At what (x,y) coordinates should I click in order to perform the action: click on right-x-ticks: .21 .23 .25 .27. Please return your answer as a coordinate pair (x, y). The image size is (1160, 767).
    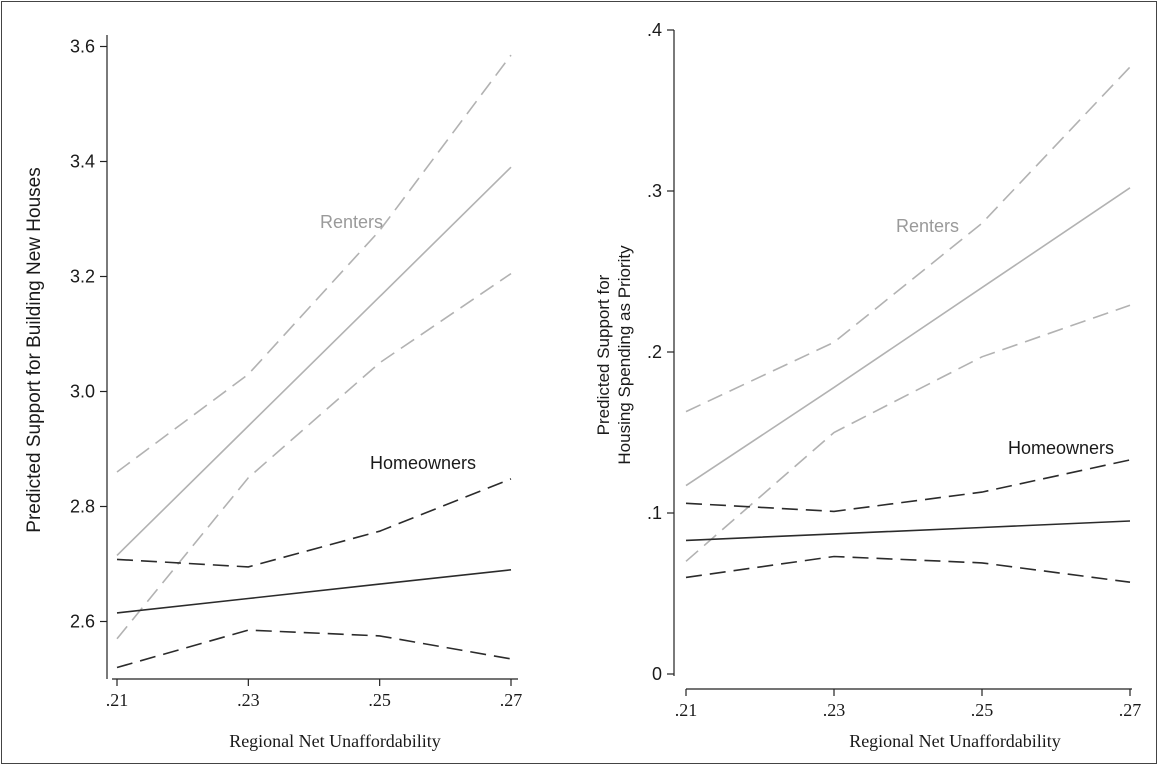
    Looking at the image, I should click on (908, 704).